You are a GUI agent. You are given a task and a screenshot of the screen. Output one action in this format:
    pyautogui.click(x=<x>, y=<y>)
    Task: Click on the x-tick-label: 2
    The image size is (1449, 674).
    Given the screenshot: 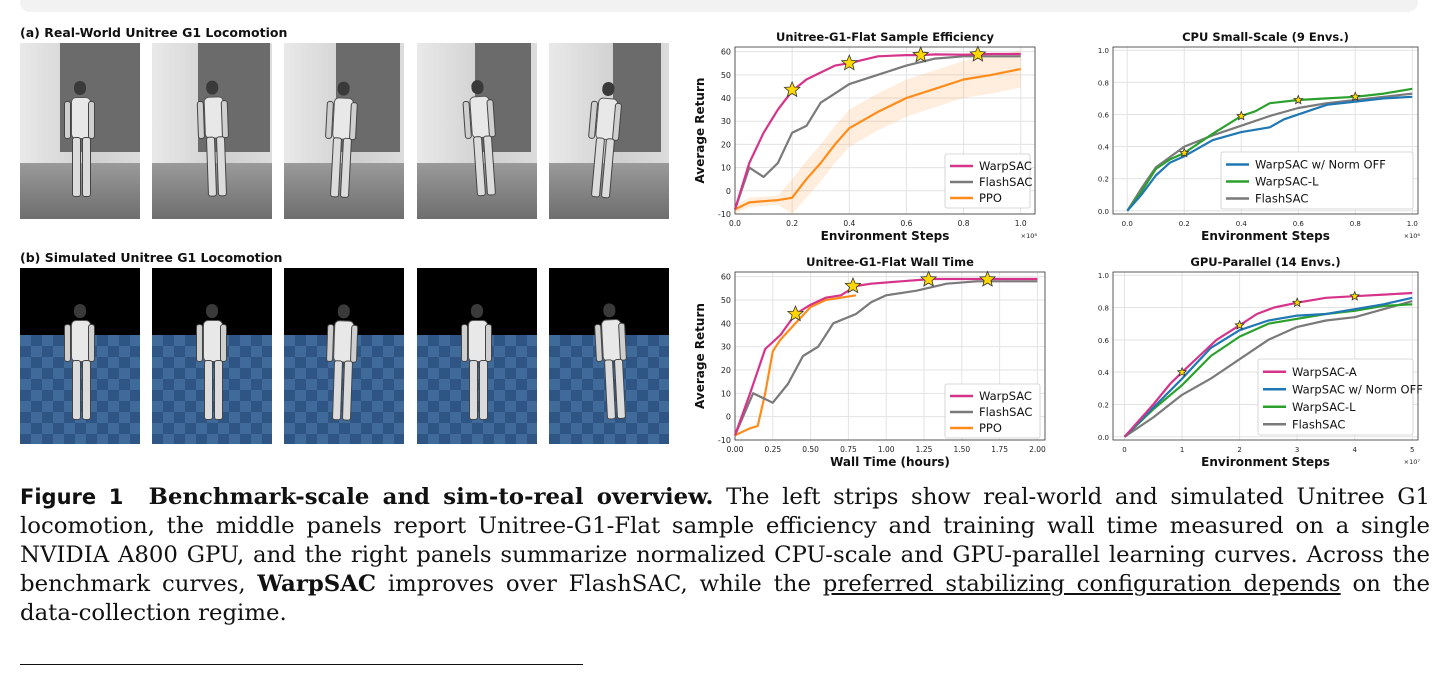 What is the action you would take?
    pyautogui.click(x=1239, y=450)
    